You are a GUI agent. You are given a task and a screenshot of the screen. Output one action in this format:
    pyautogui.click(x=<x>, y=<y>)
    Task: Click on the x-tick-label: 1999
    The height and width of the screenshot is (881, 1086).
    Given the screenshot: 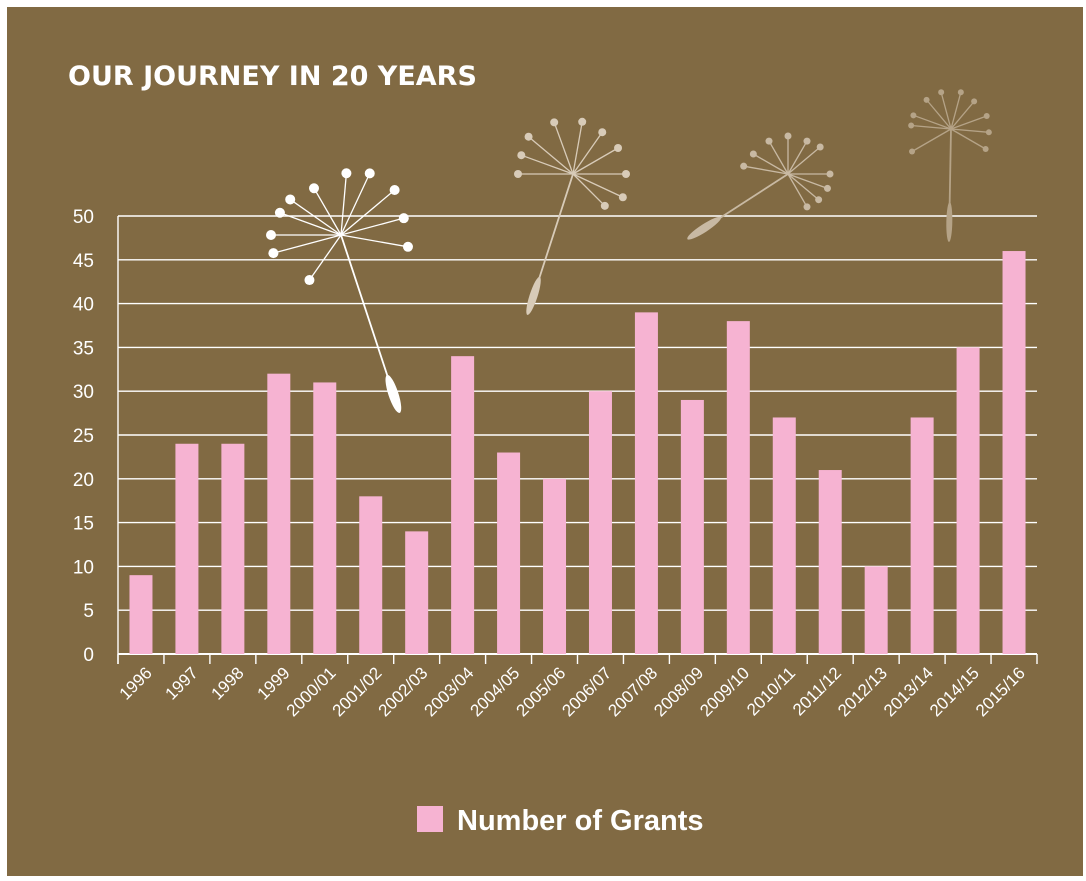 What is the action you would take?
    pyautogui.click(x=273, y=683)
    